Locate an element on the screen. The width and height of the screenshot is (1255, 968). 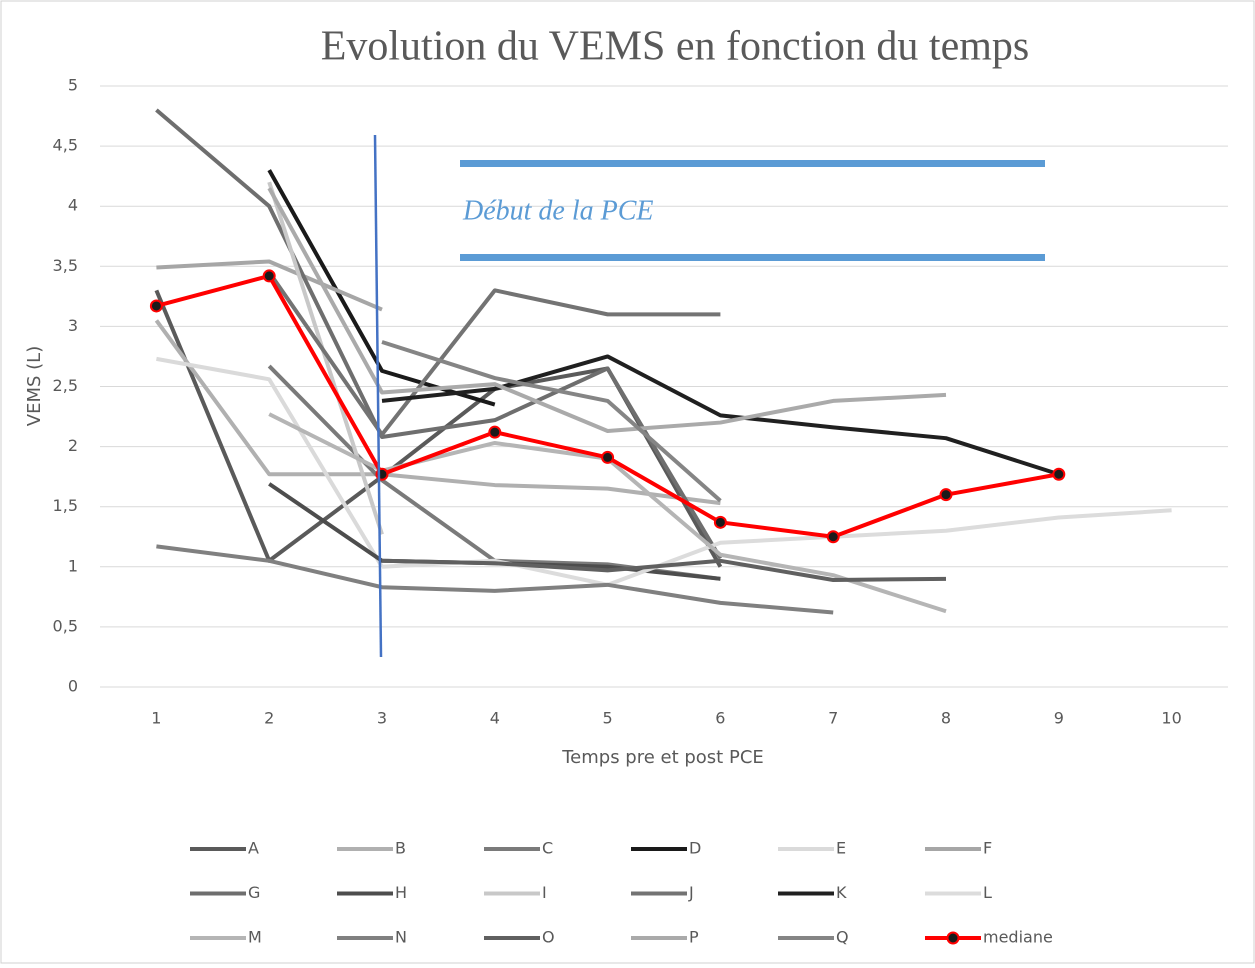
legend-label: J is located at coordinates (691, 892).